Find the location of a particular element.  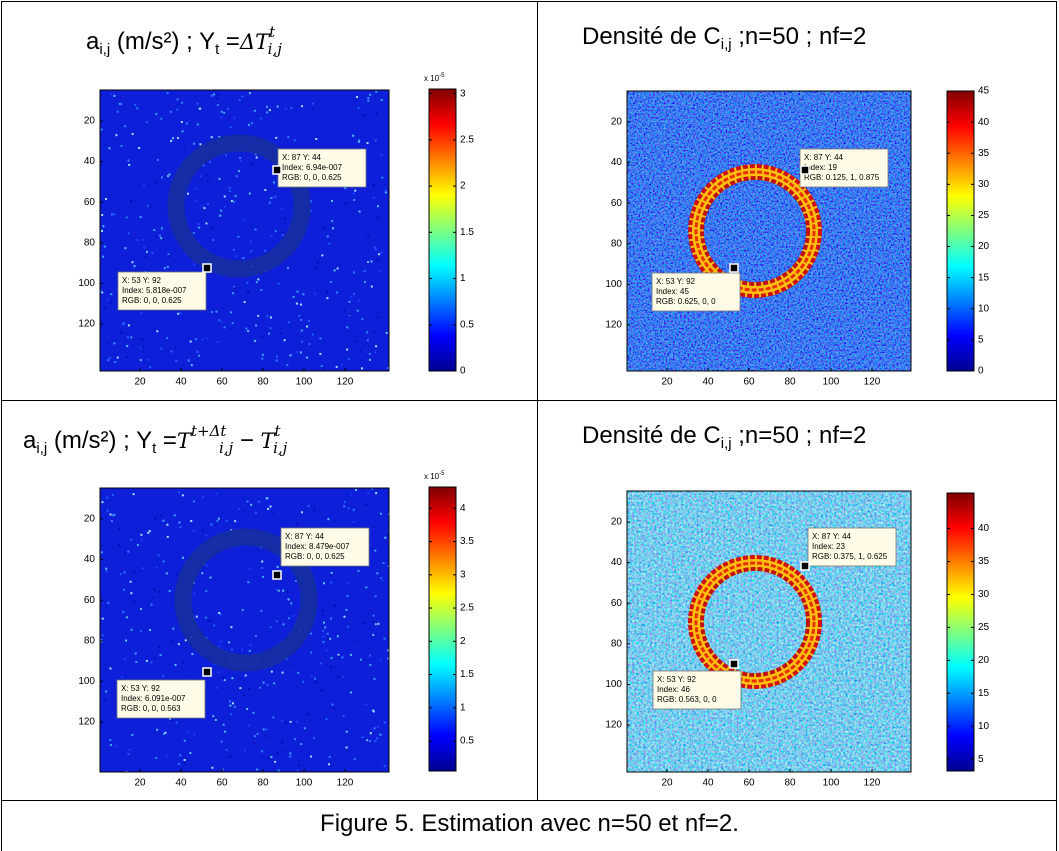

datatip-line: RGB: 0.563, 0, 0 is located at coordinates (687, 699).